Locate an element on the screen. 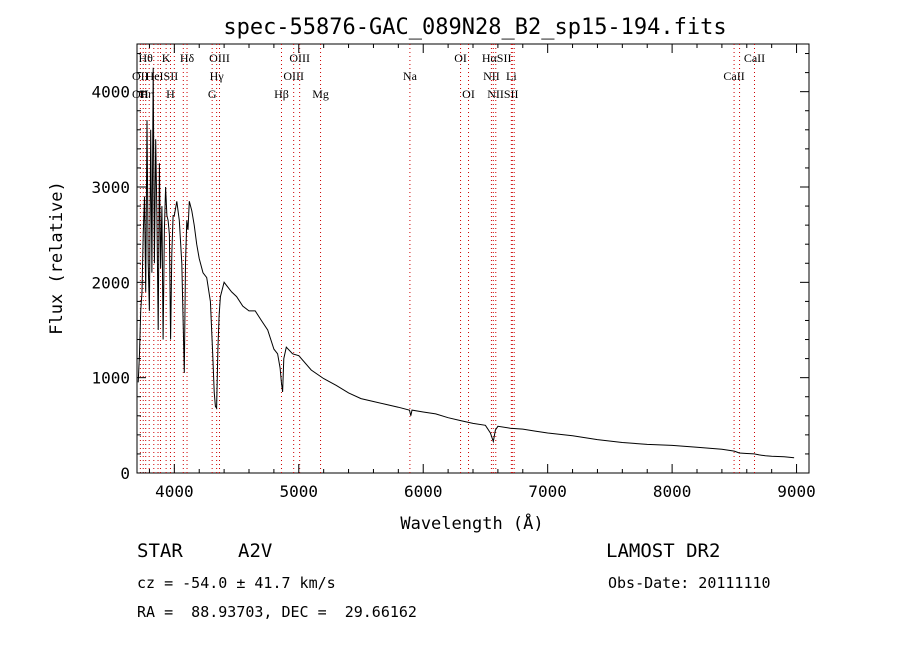 Image resolution: width=900 pixels, height=650 pixels. coordinates-readout: RA = 88.93703, DEC = 29.66162 is located at coordinates (277, 612).